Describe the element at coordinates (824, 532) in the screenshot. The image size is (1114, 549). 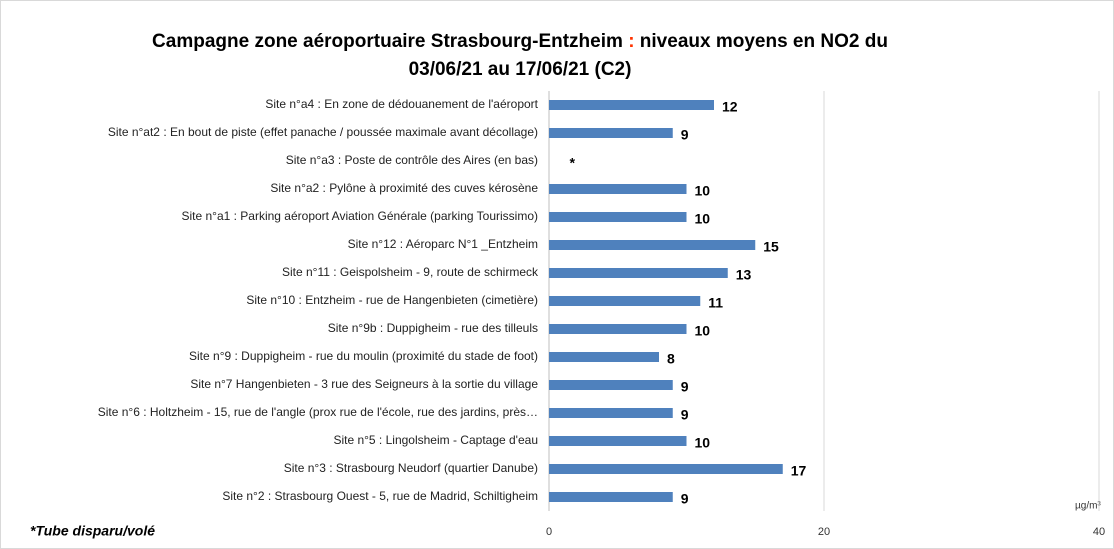
I see `x-tick-label: 20` at that location.